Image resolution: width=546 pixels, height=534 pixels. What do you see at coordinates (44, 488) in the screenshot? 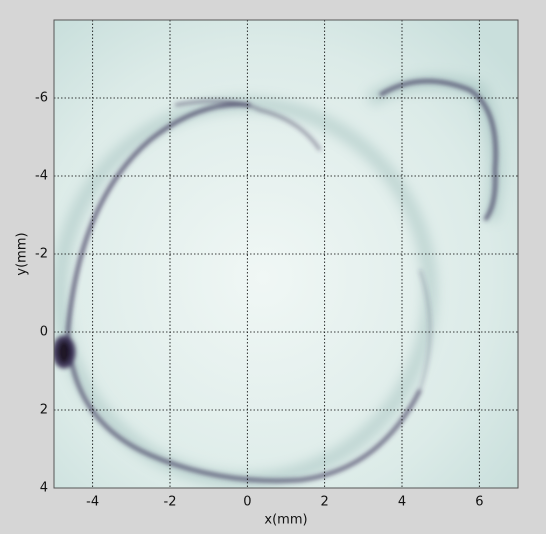
I see `y-tick-label: 4` at bounding box center [44, 488].